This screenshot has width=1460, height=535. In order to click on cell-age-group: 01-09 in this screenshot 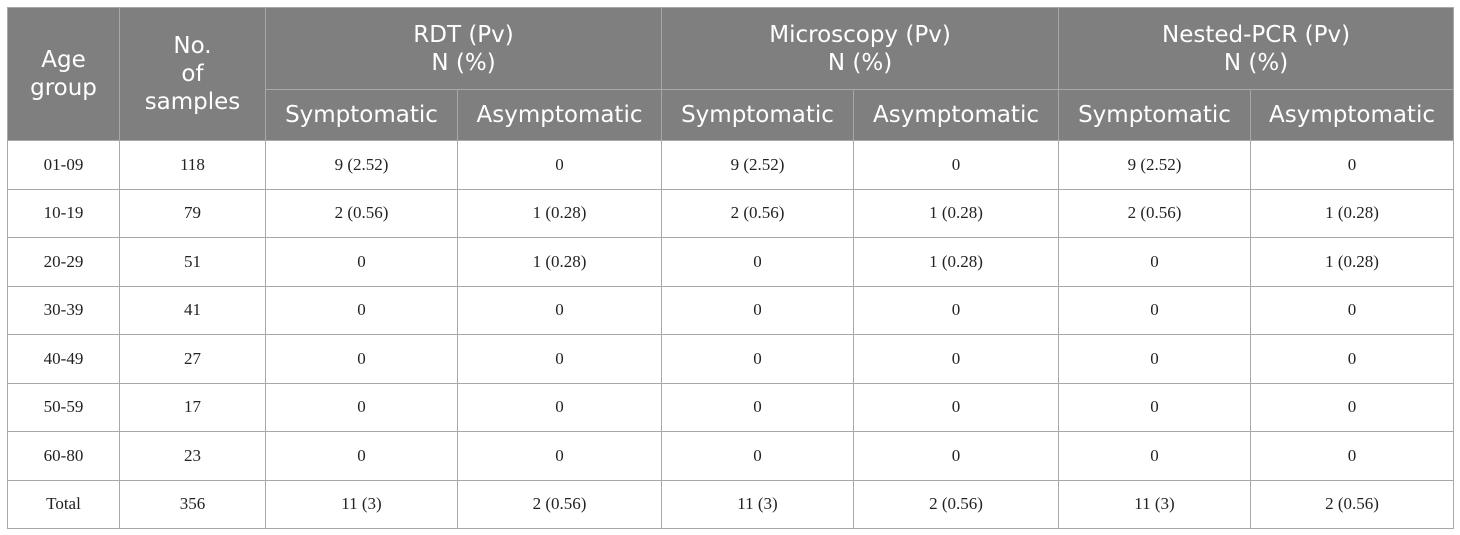, I will do `click(63, 165)`.